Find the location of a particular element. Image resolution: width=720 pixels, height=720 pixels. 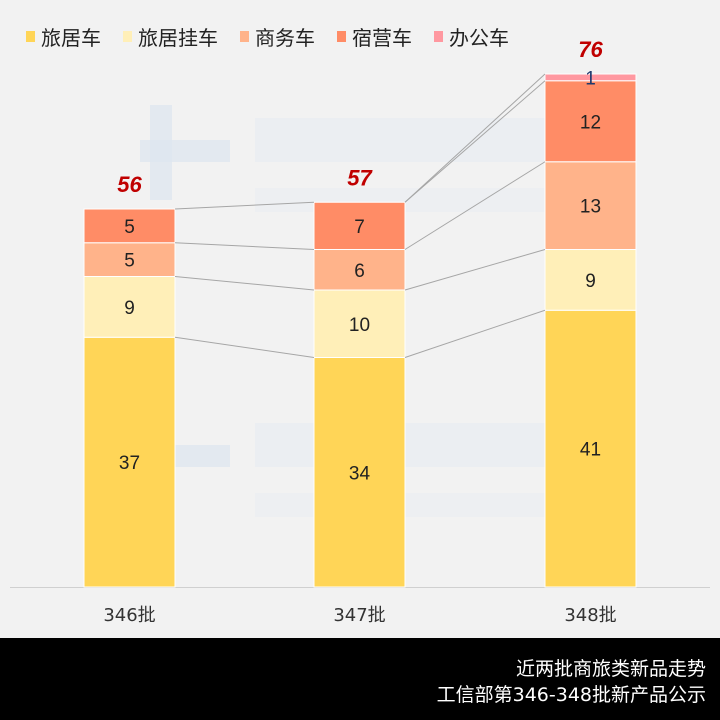

total-label: 57 is located at coordinates (360, 177).